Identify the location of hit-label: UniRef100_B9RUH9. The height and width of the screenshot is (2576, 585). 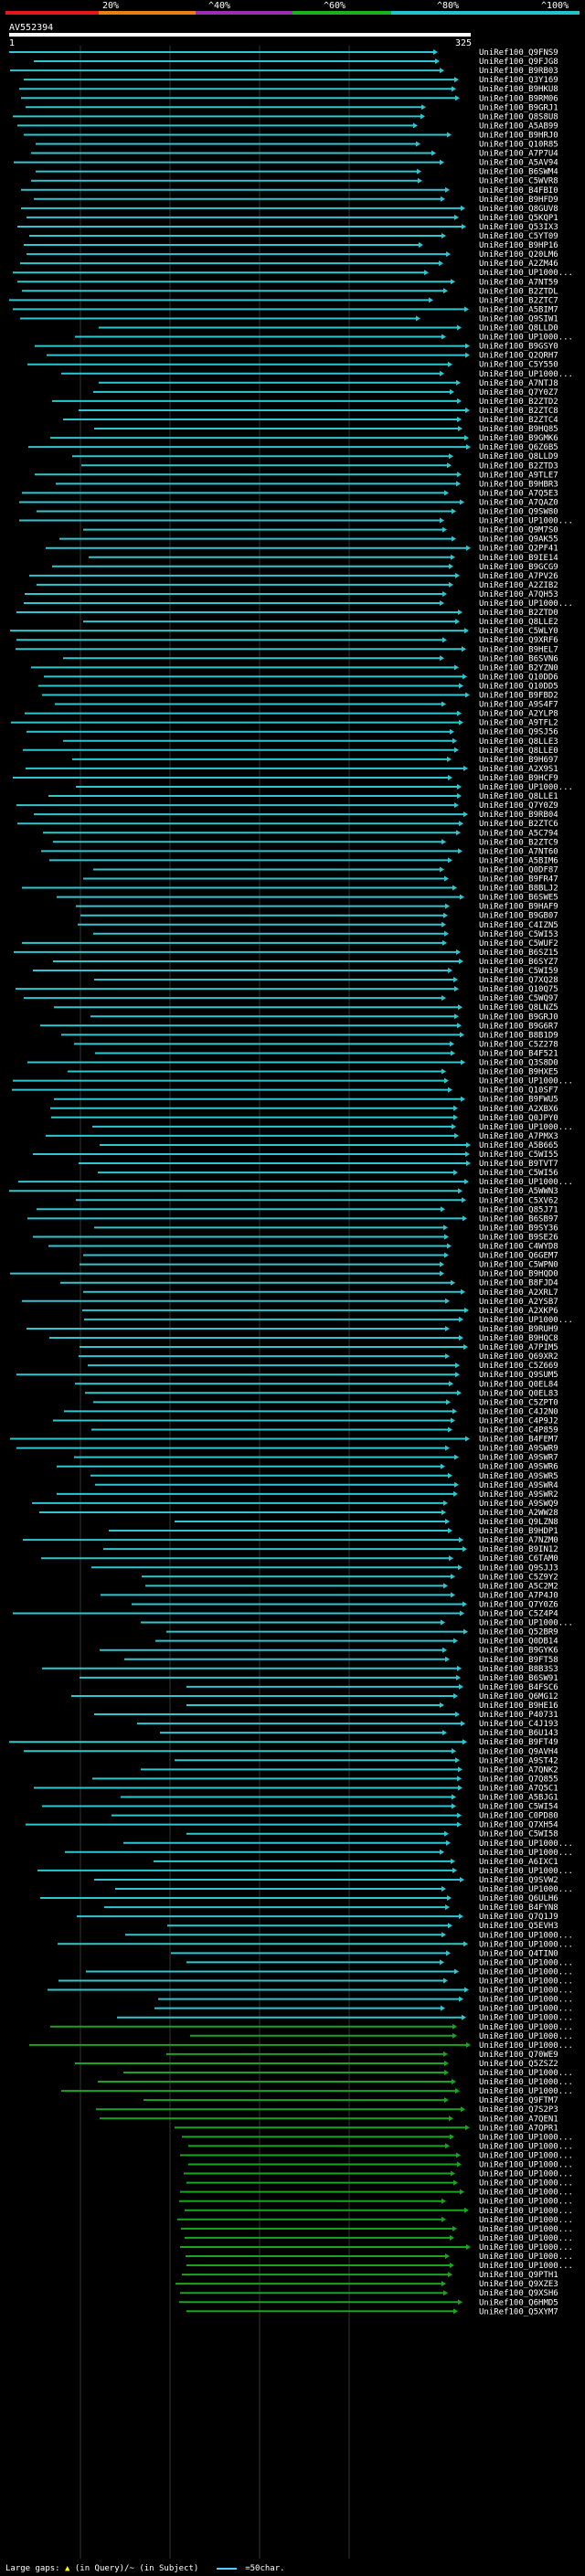
(518, 1329).